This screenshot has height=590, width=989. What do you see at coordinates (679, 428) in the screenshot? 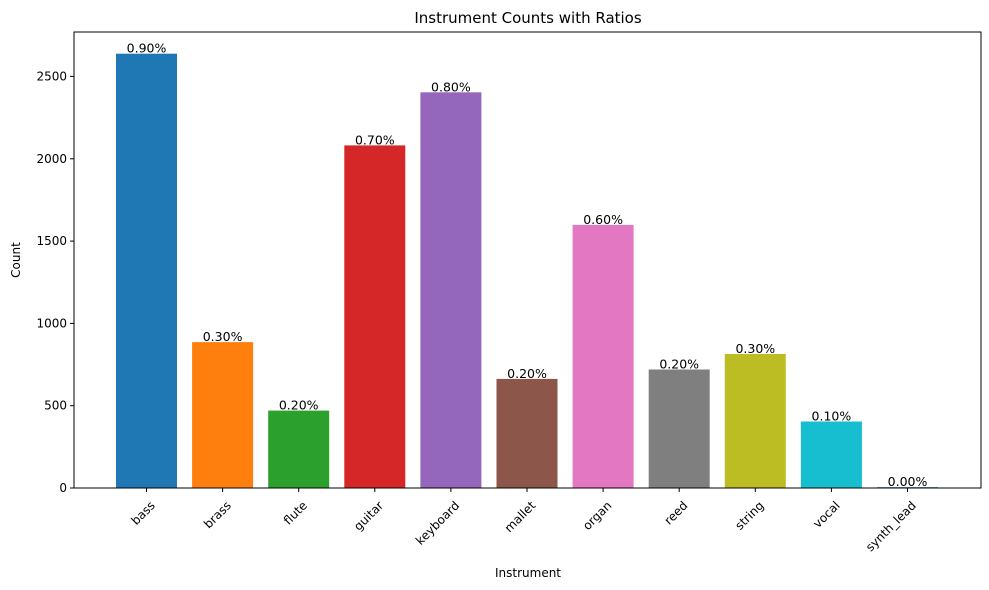
I see `bar-reed` at bounding box center [679, 428].